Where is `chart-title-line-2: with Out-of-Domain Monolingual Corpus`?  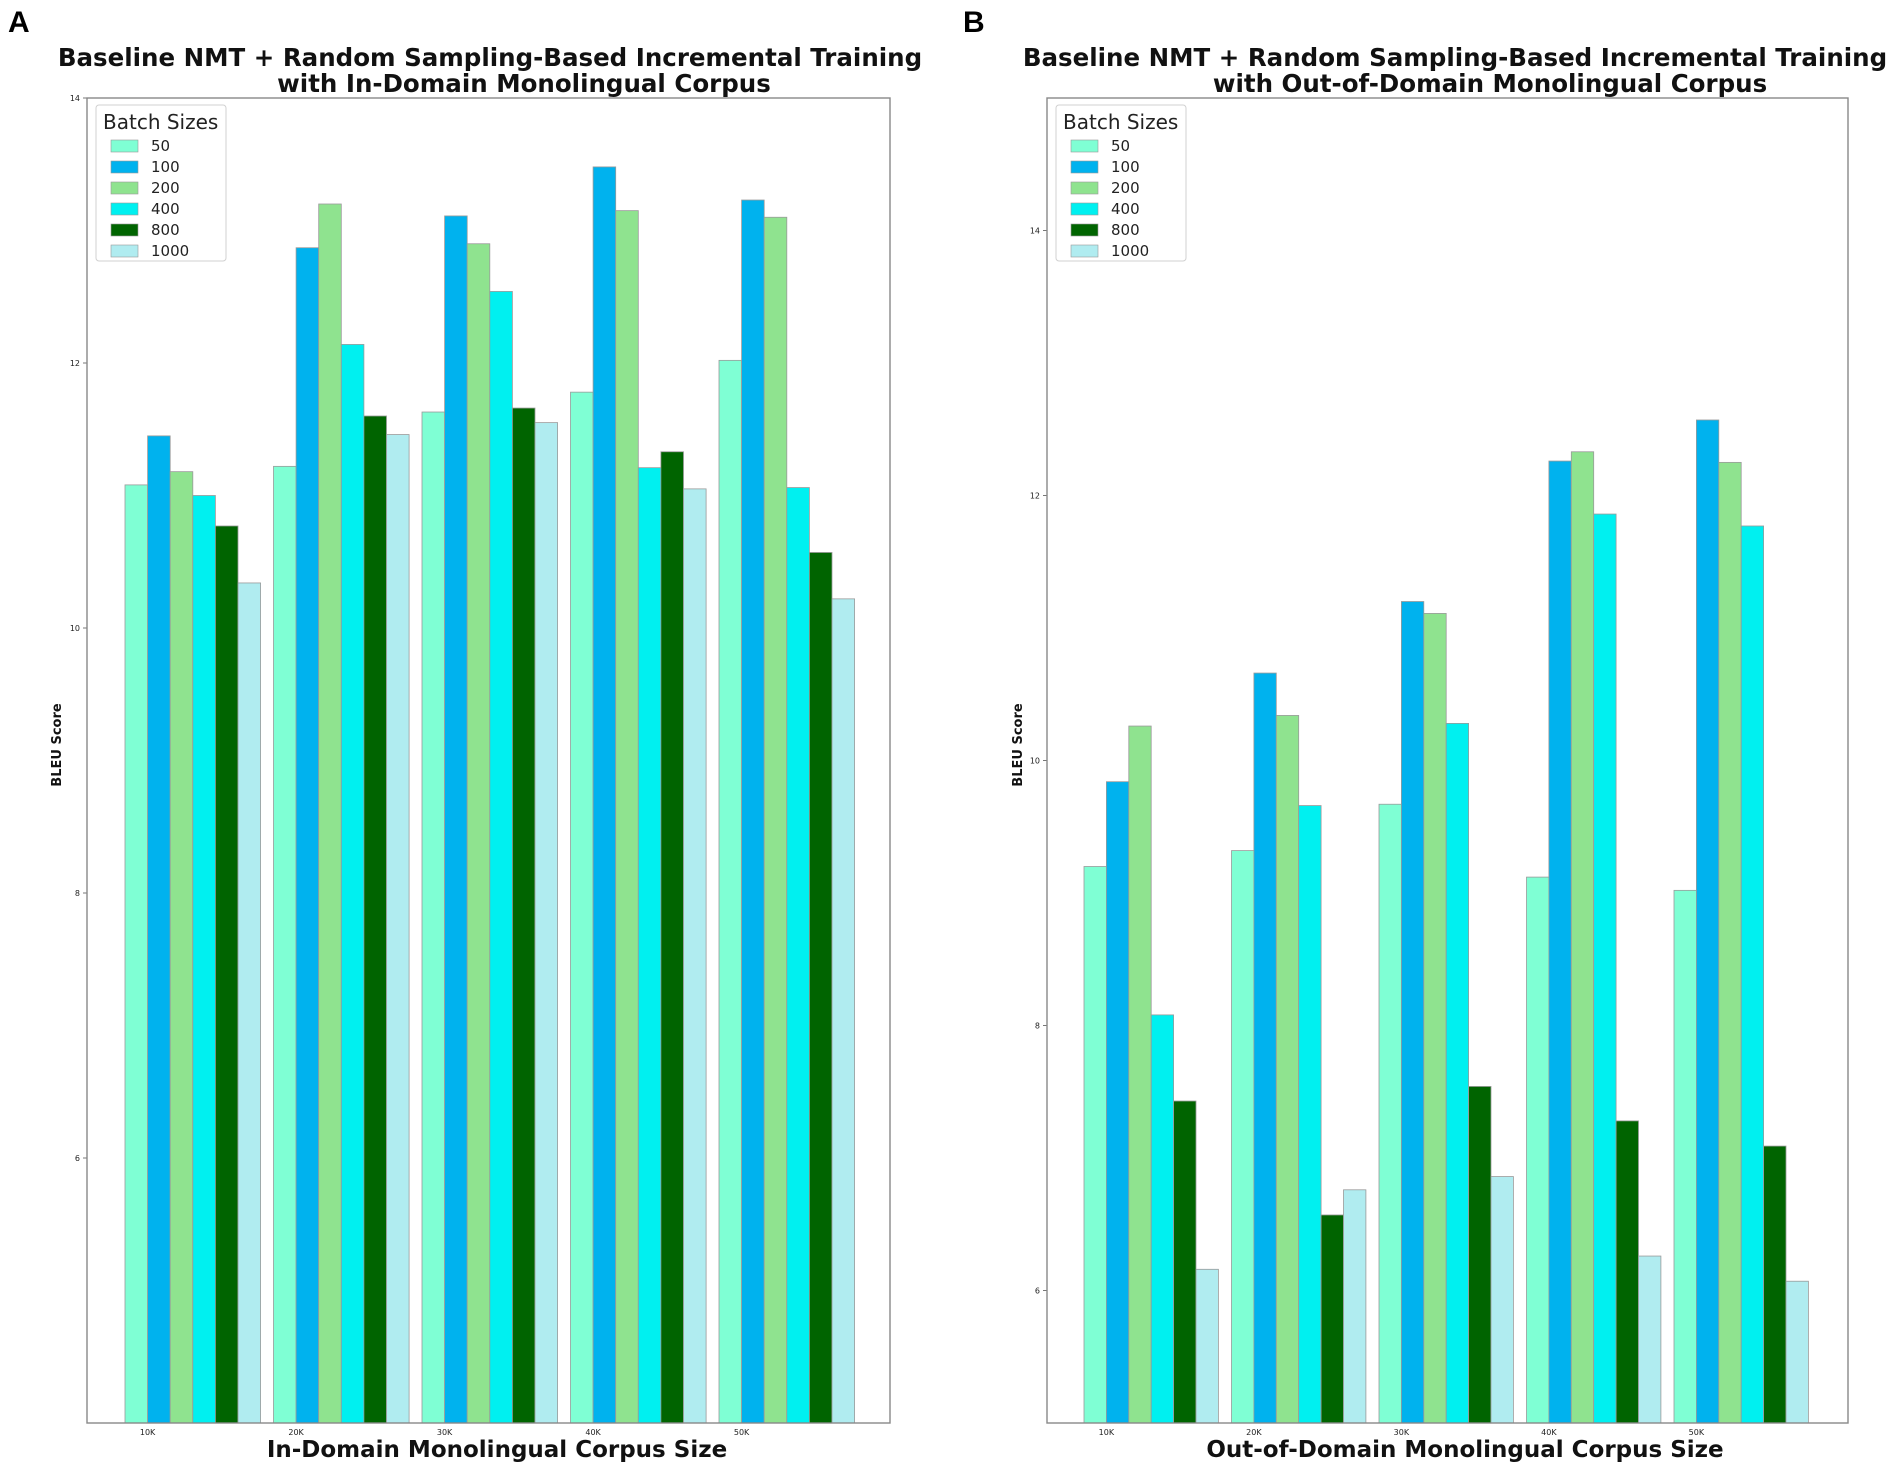 chart-title-line-2: with Out-of-Domain Monolingual Corpus is located at coordinates (1490, 83).